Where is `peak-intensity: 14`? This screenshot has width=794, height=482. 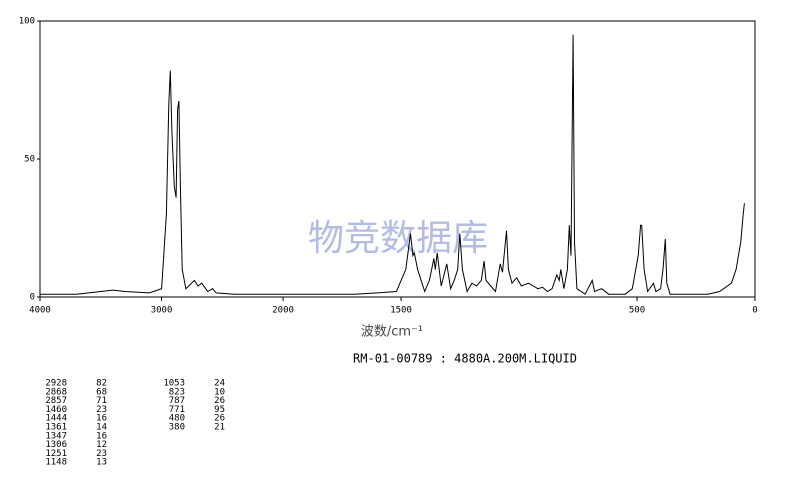
peak-intensity: 14 is located at coordinates (101, 428).